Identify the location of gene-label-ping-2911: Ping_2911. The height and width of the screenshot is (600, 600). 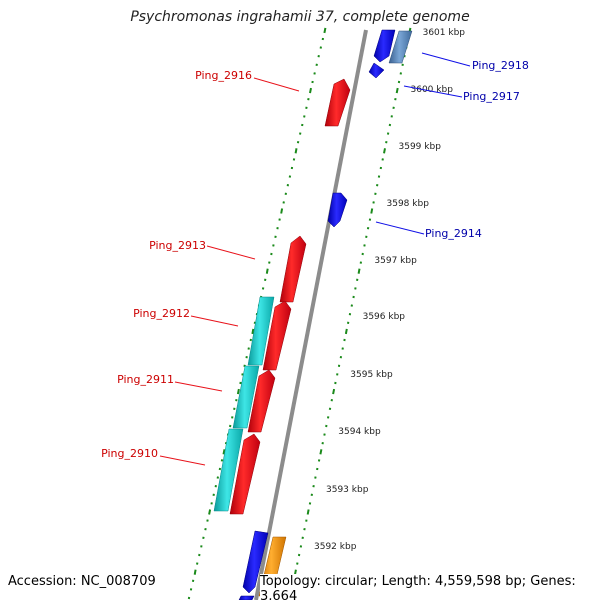
(145, 379).